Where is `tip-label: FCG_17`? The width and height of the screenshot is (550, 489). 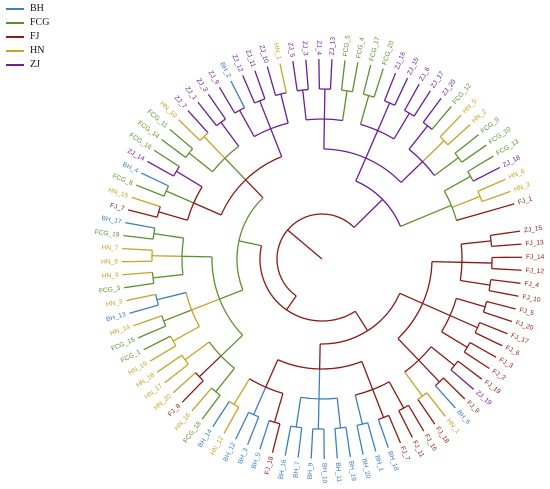
tip-label: FCG_17 is located at coordinates (374, 49).